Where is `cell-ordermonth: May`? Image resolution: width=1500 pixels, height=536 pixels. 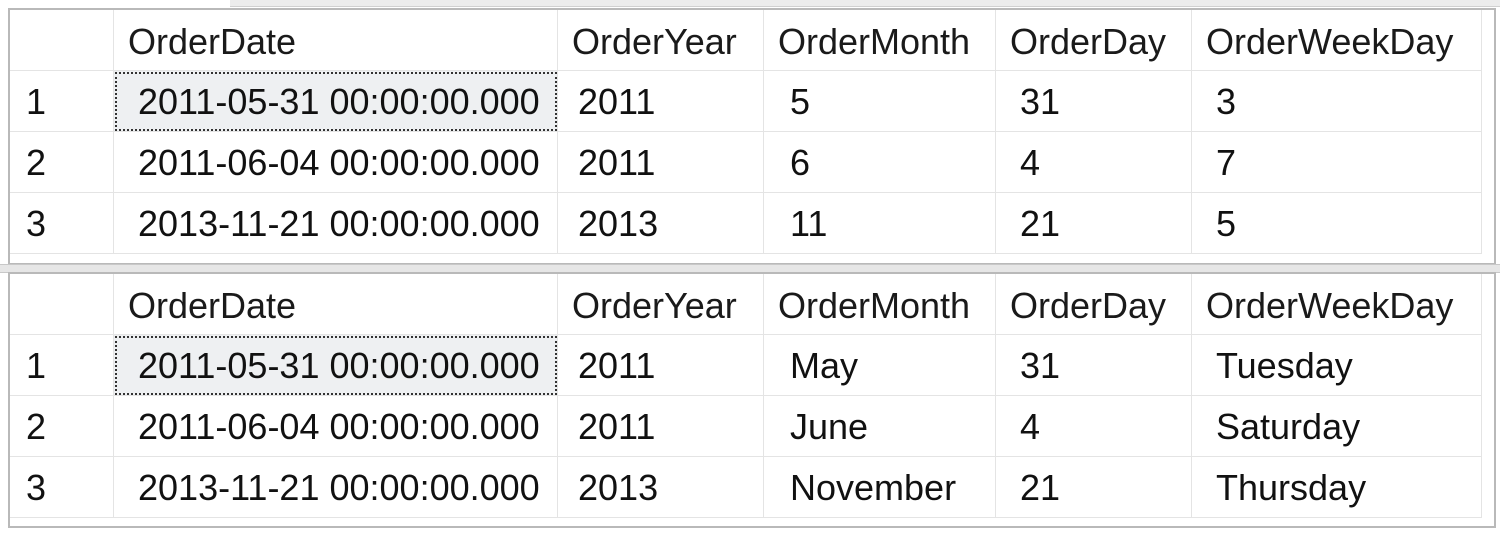
cell-ordermonth: May is located at coordinates (880, 365).